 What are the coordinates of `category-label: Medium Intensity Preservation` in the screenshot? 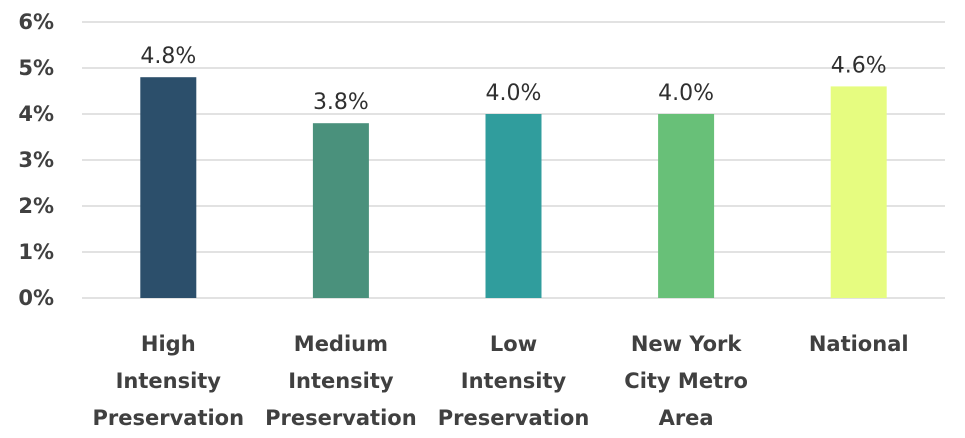 It's located at (341, 381).